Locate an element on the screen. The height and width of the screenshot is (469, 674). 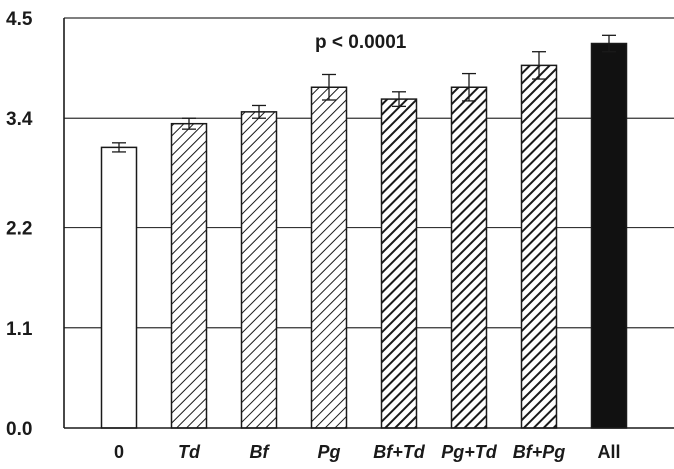
bar-Bf+Pg is located at coordinates (539, 246).